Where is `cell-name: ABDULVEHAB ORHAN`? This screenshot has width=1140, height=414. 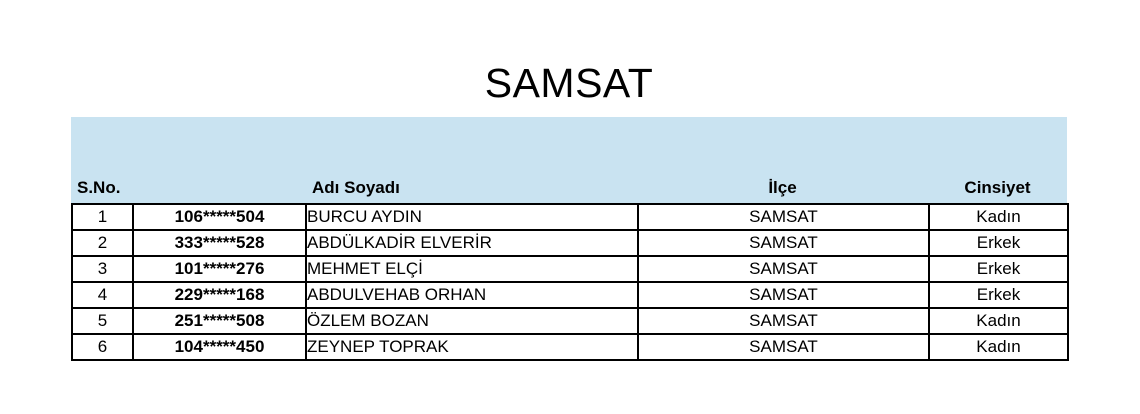 cell-name: ABDULVEHAB ORHAN is located at coordinates (472, 295).